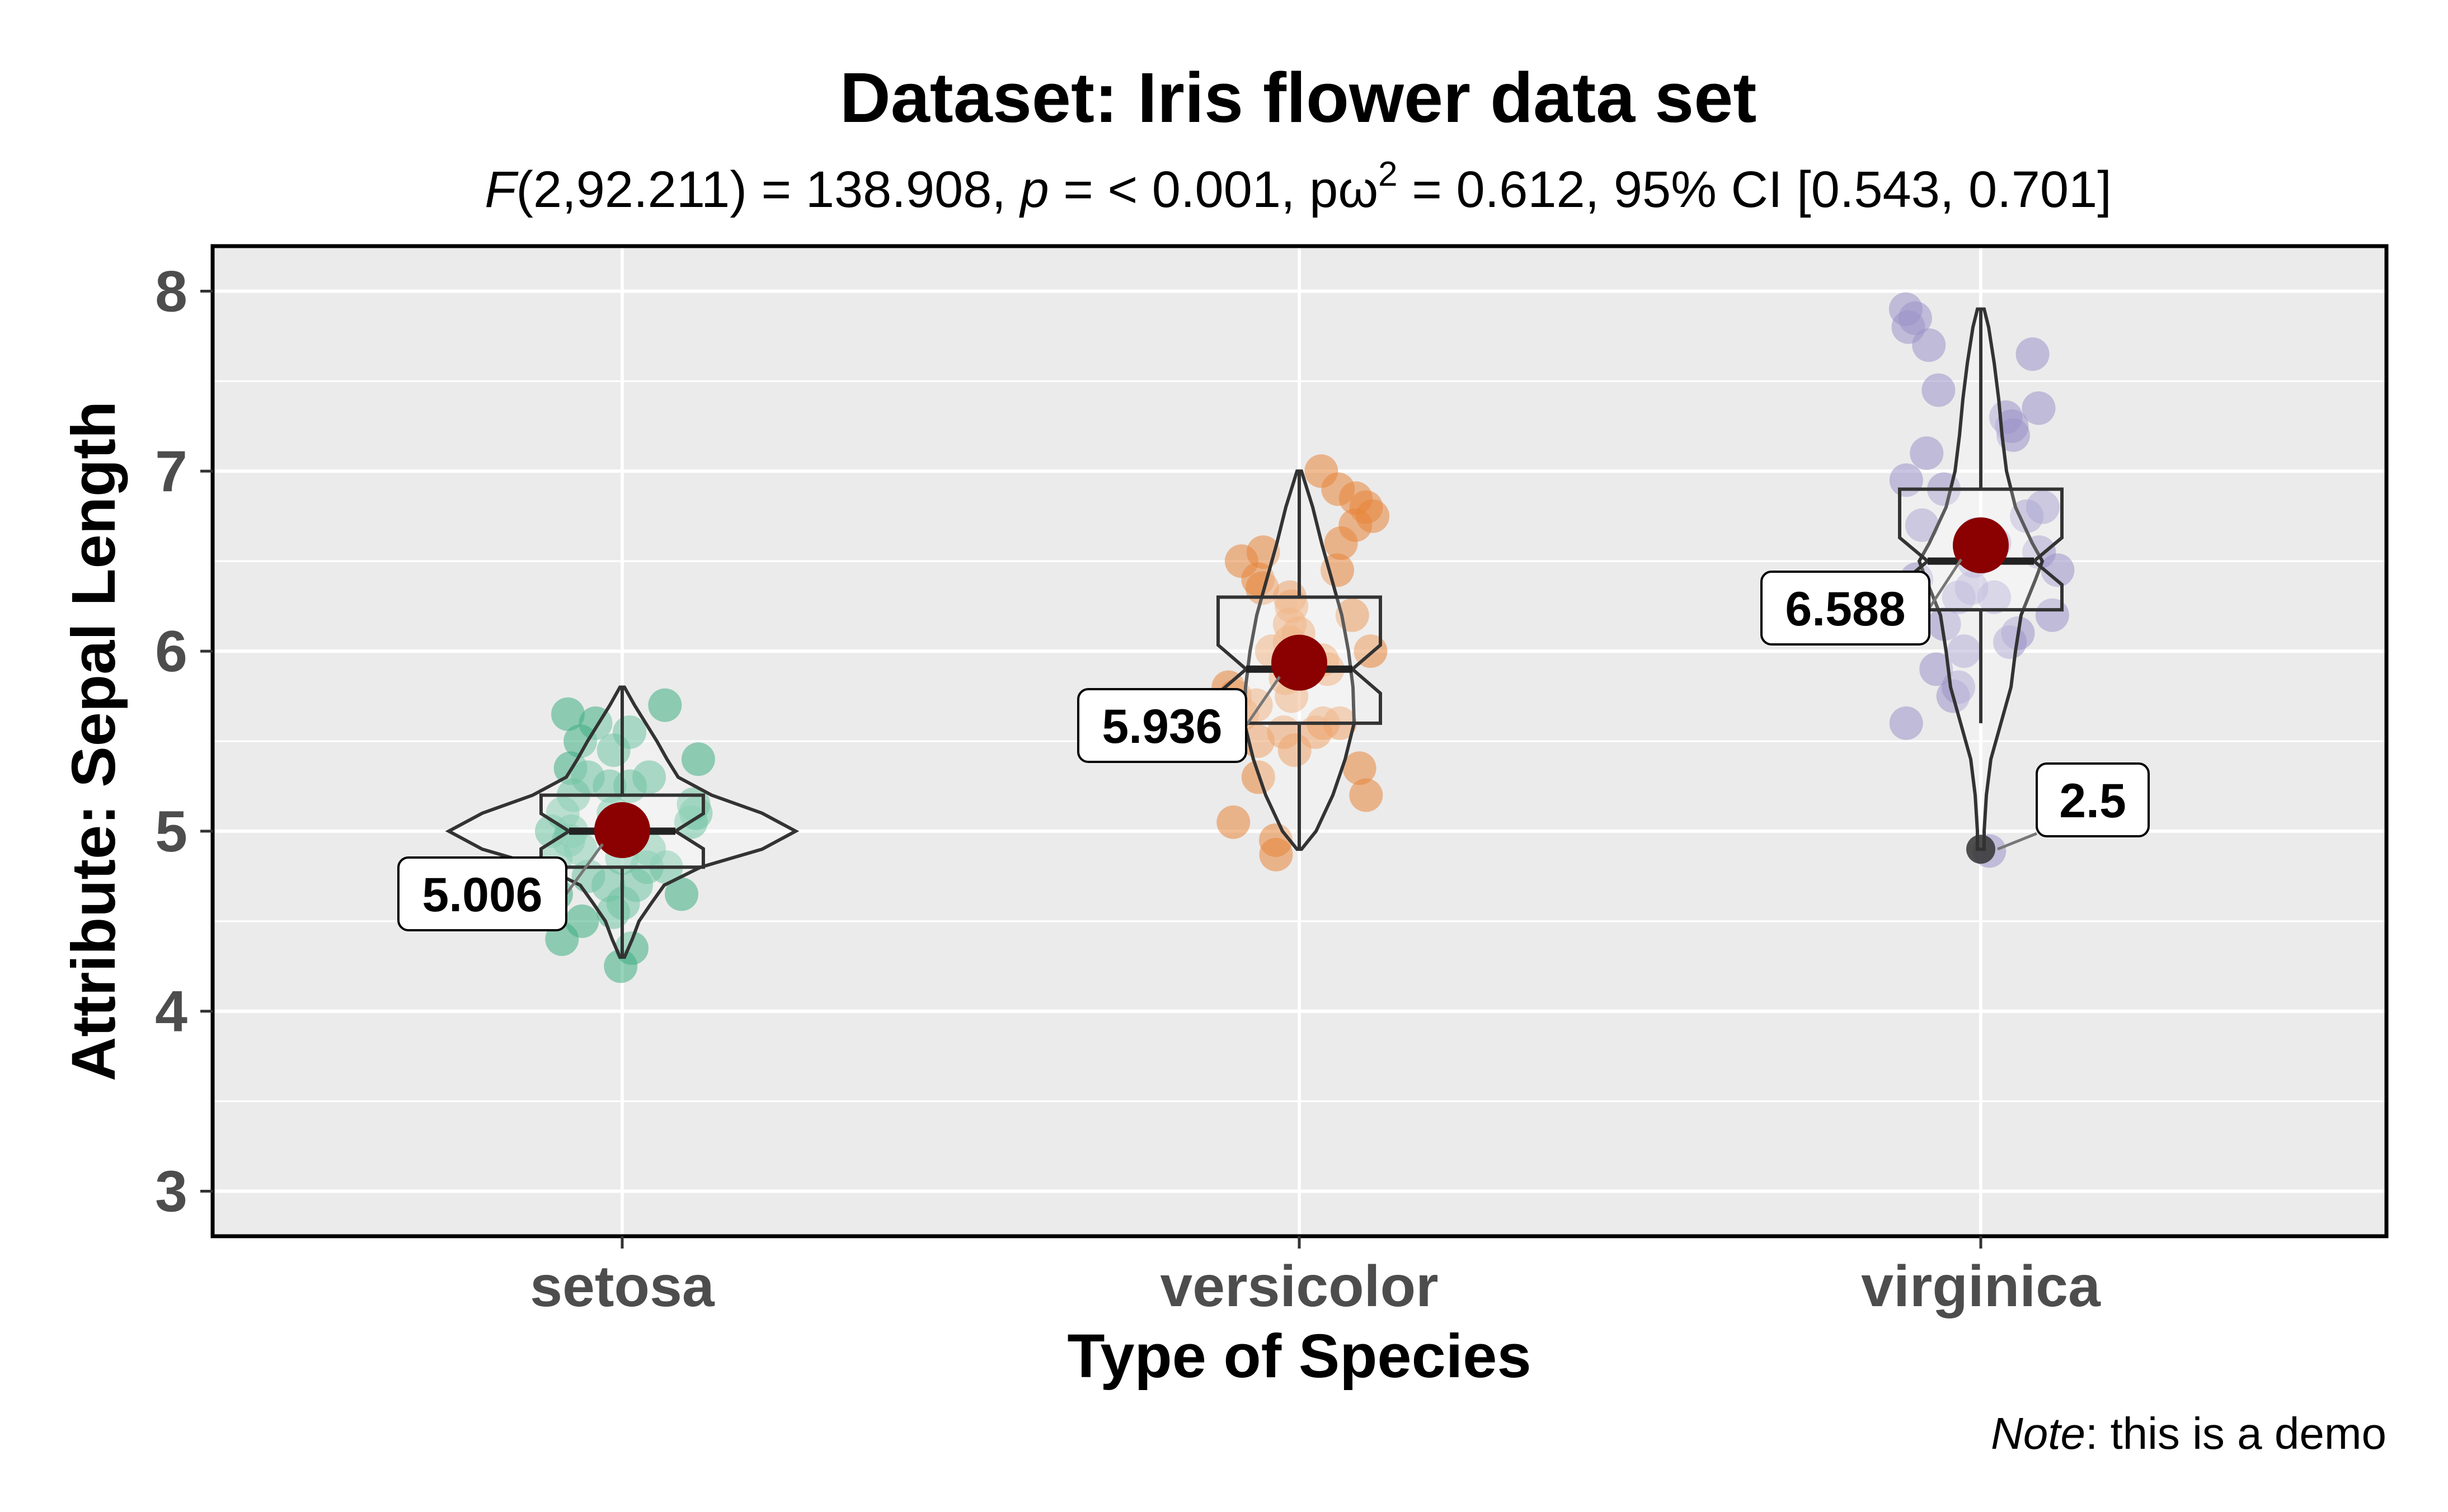 Image resolution: width=2448 pixels, height=1512 pixels. I want to click on x-axis: setosa versicolor virginica, so click(1315, 1277).